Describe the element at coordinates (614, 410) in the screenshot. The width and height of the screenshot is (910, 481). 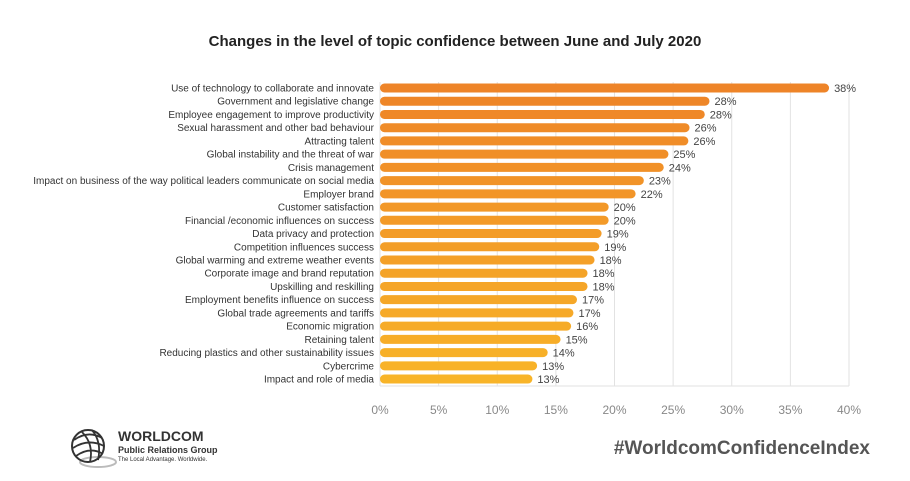
I see `x-tick-label: 20%` at that location.